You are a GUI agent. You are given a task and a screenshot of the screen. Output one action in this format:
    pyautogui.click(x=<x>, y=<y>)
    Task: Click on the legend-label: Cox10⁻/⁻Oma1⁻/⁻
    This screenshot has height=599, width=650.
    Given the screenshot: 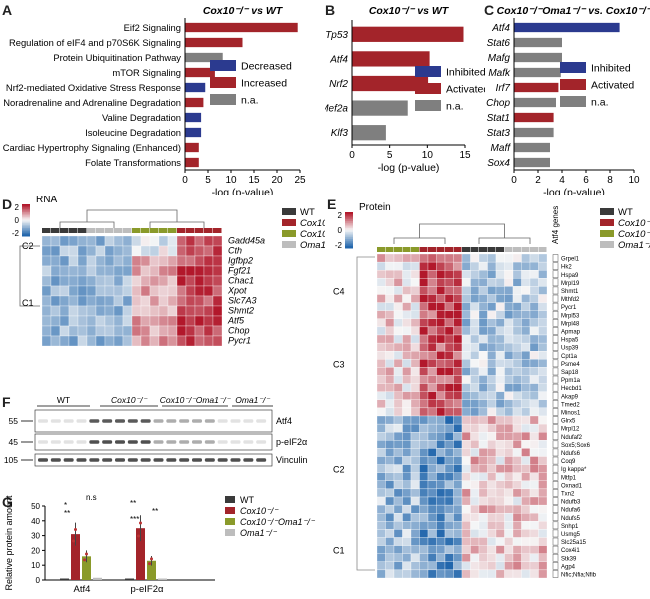 What is the action you would take?
    pyautogui.click(x=278, y=522)
    